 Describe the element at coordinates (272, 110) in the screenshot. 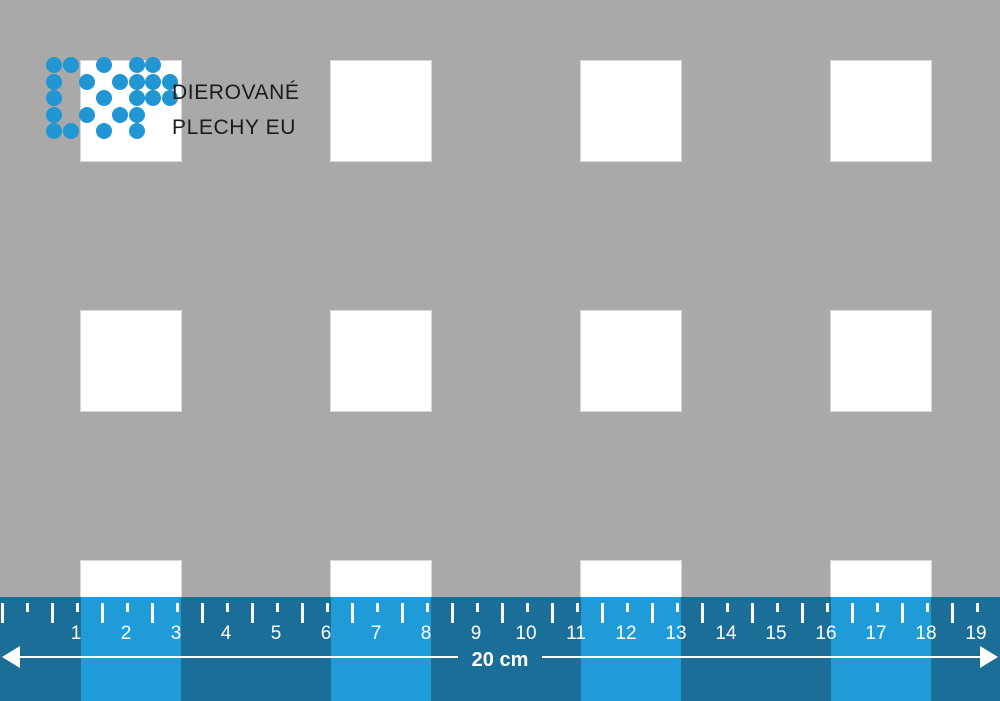

I see `brand-logo-text: DIEROVANÉ PLECHY EU` at that location.